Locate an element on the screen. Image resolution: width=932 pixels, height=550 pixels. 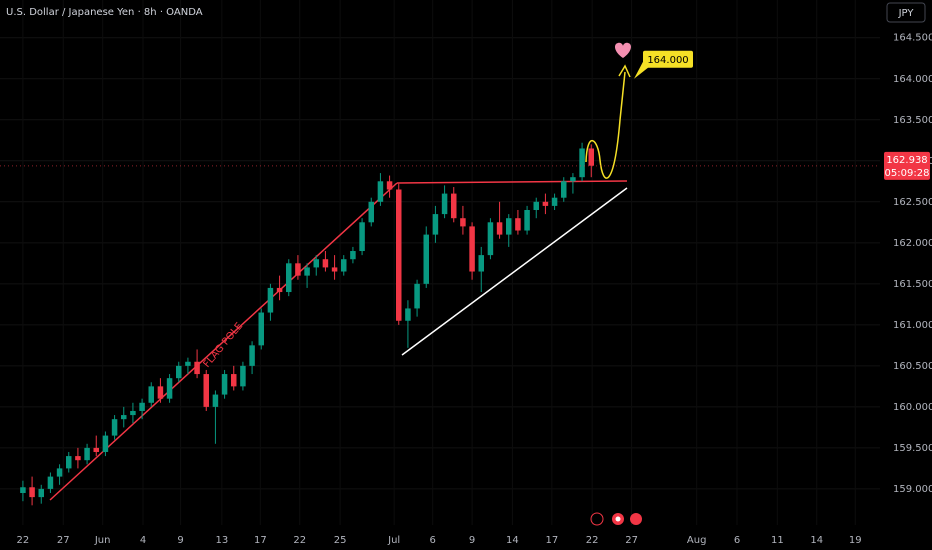
currency-button is located at coordinates (906, 12).